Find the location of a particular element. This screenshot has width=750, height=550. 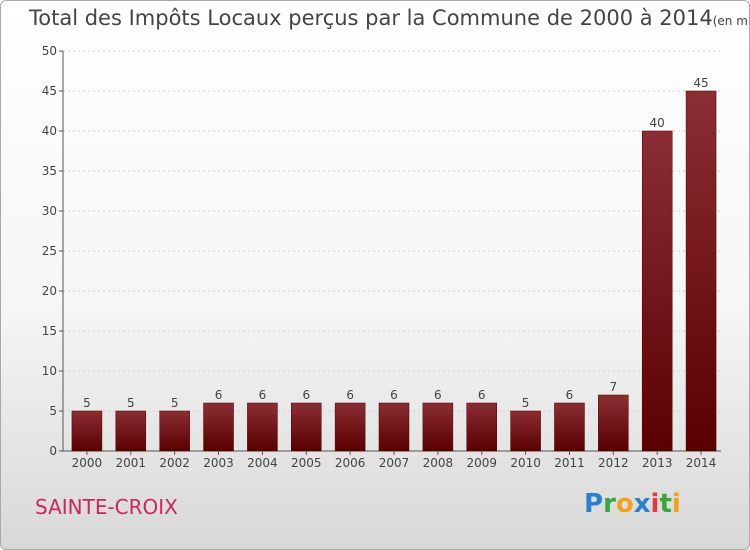

proxiti-logo: Proxiti is located at coordinates (632, 504).